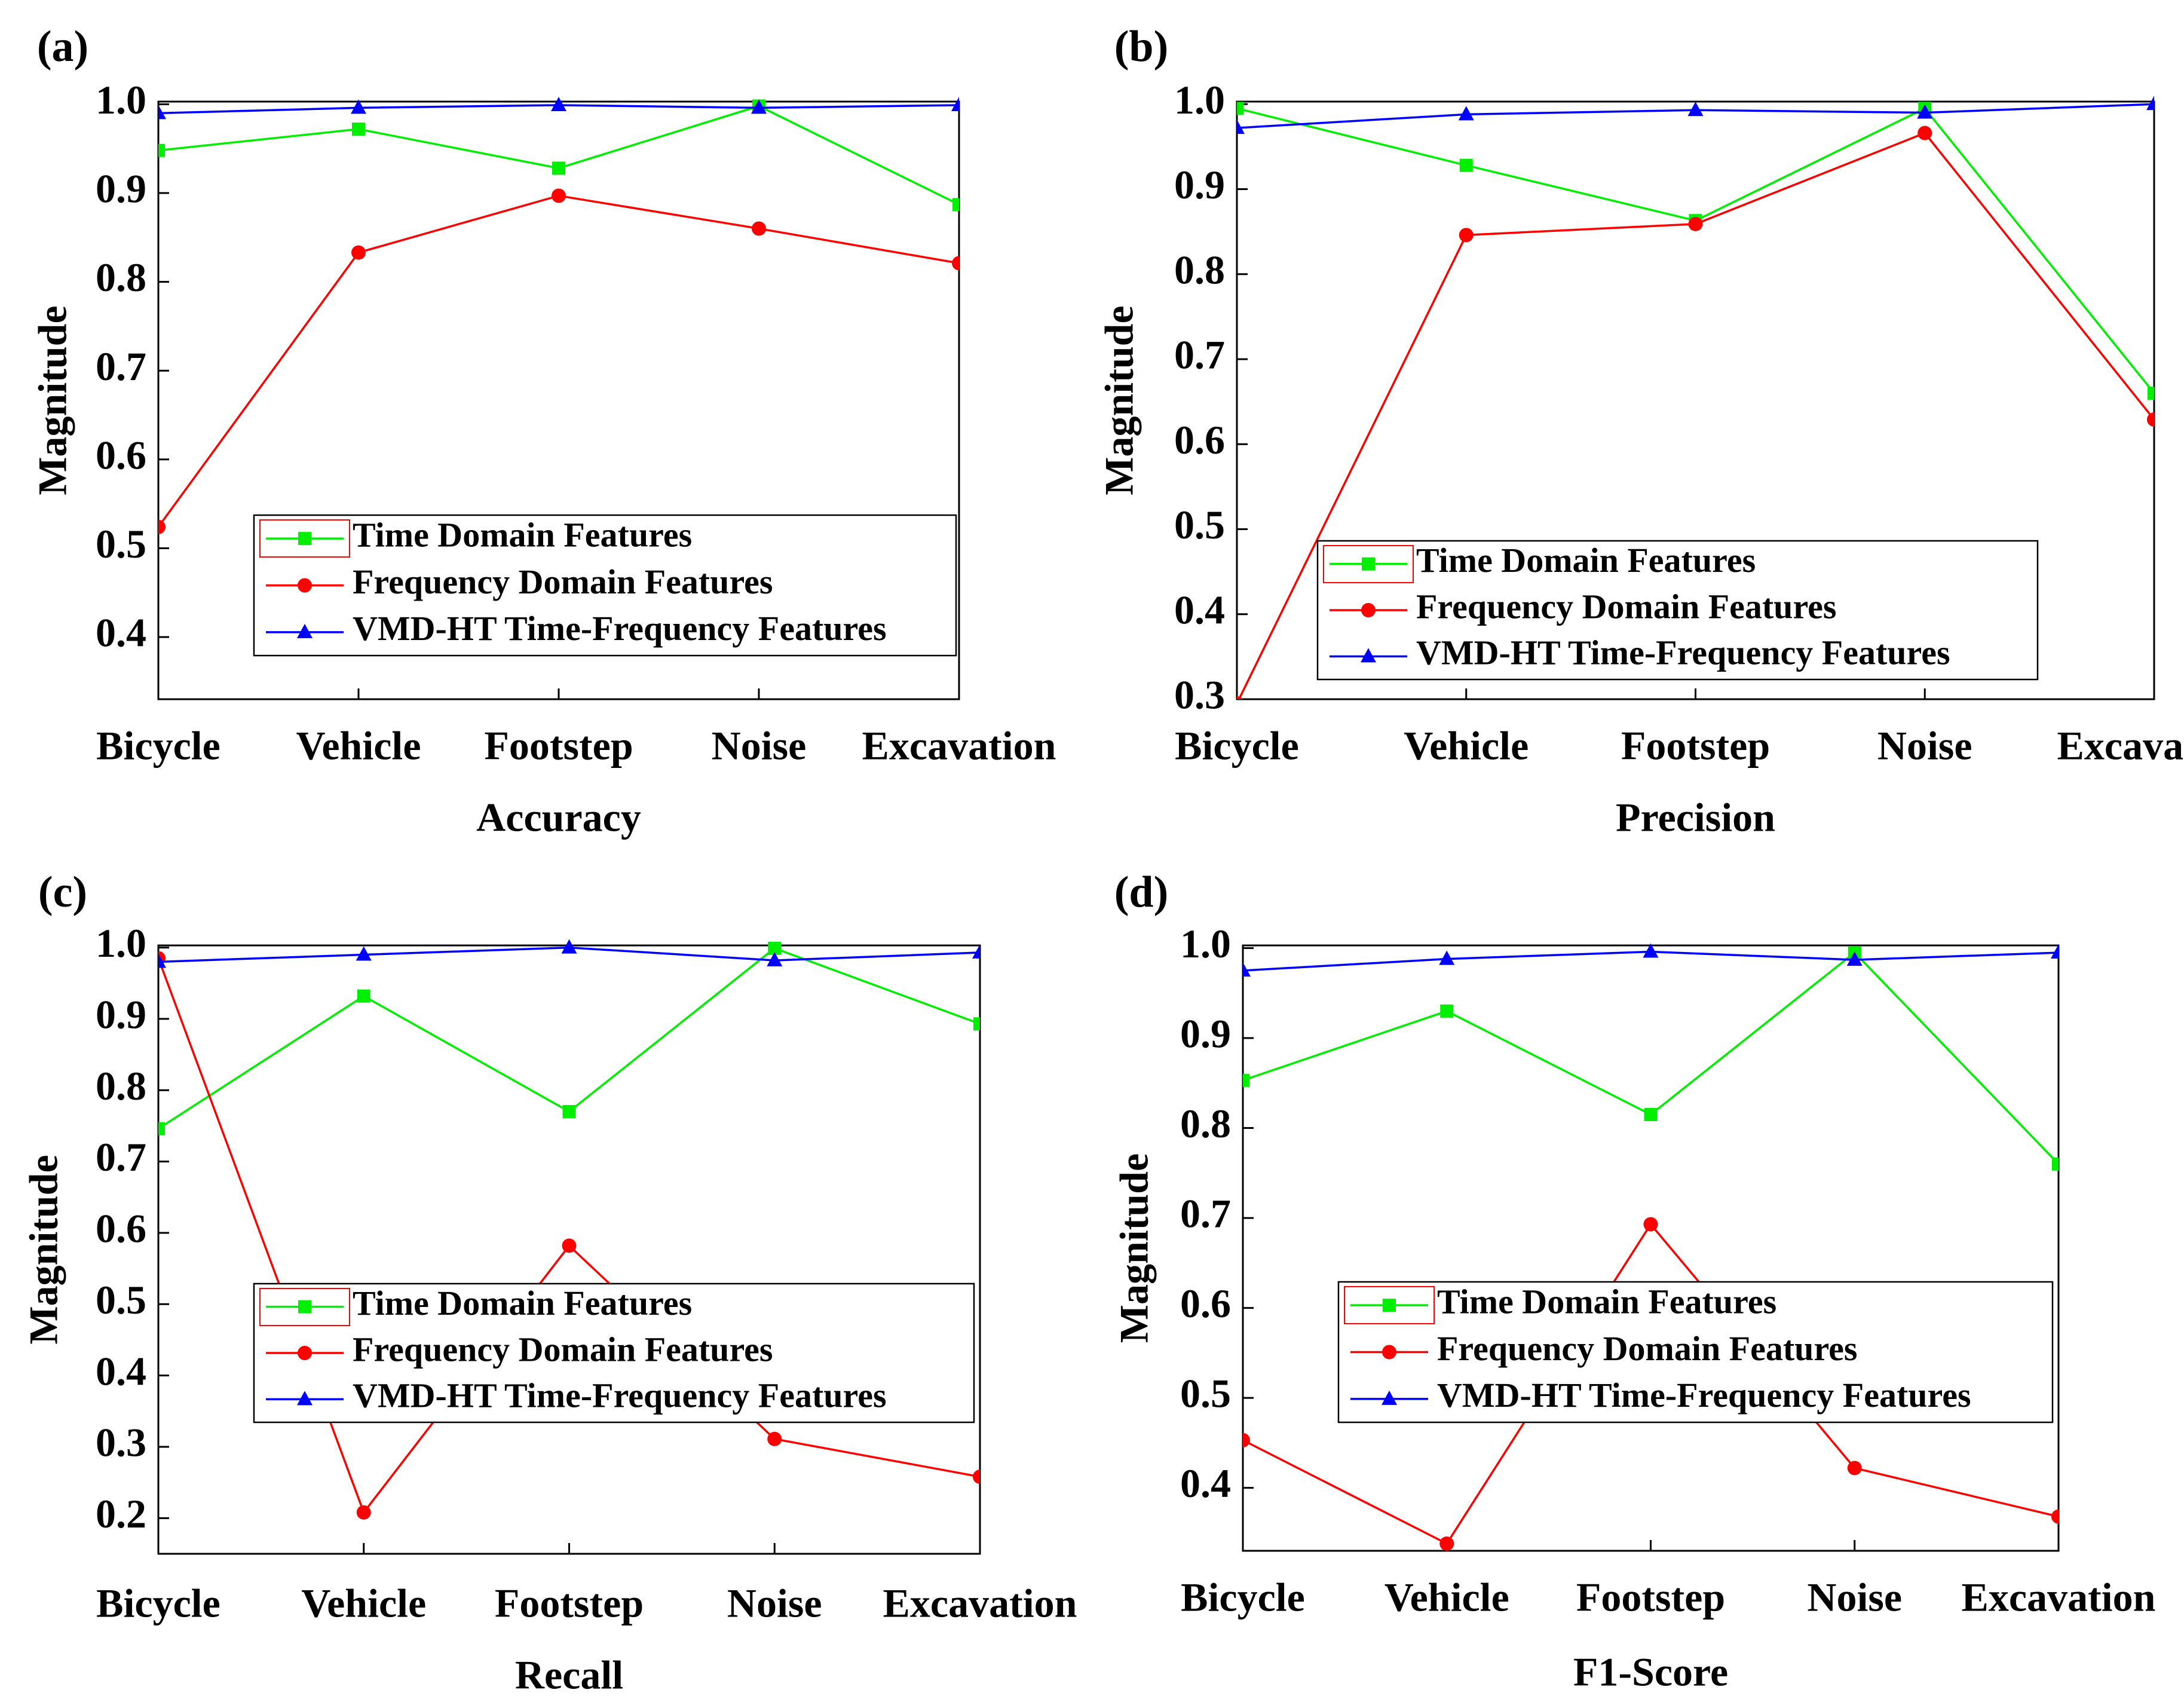  I want to click on y-tick-label: 0.5, so click(121, 1300).